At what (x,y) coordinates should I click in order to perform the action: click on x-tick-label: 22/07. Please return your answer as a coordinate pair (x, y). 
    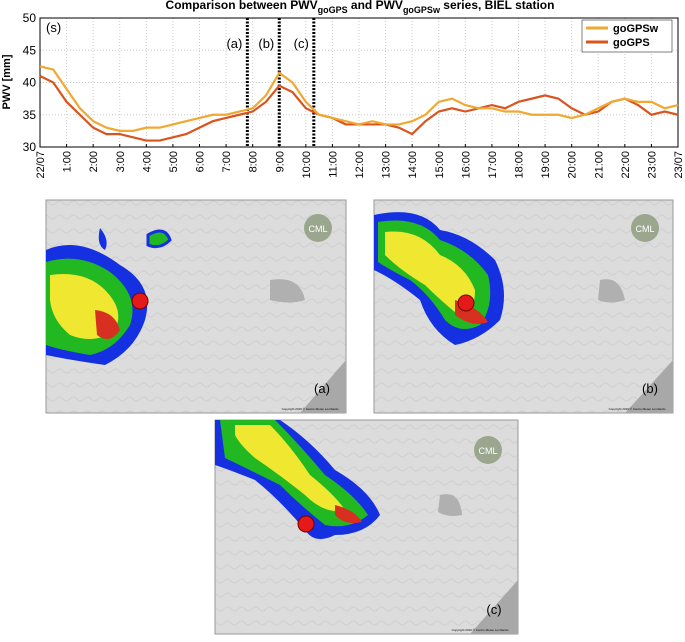
    Looking at the image, I should click on (41, 165).